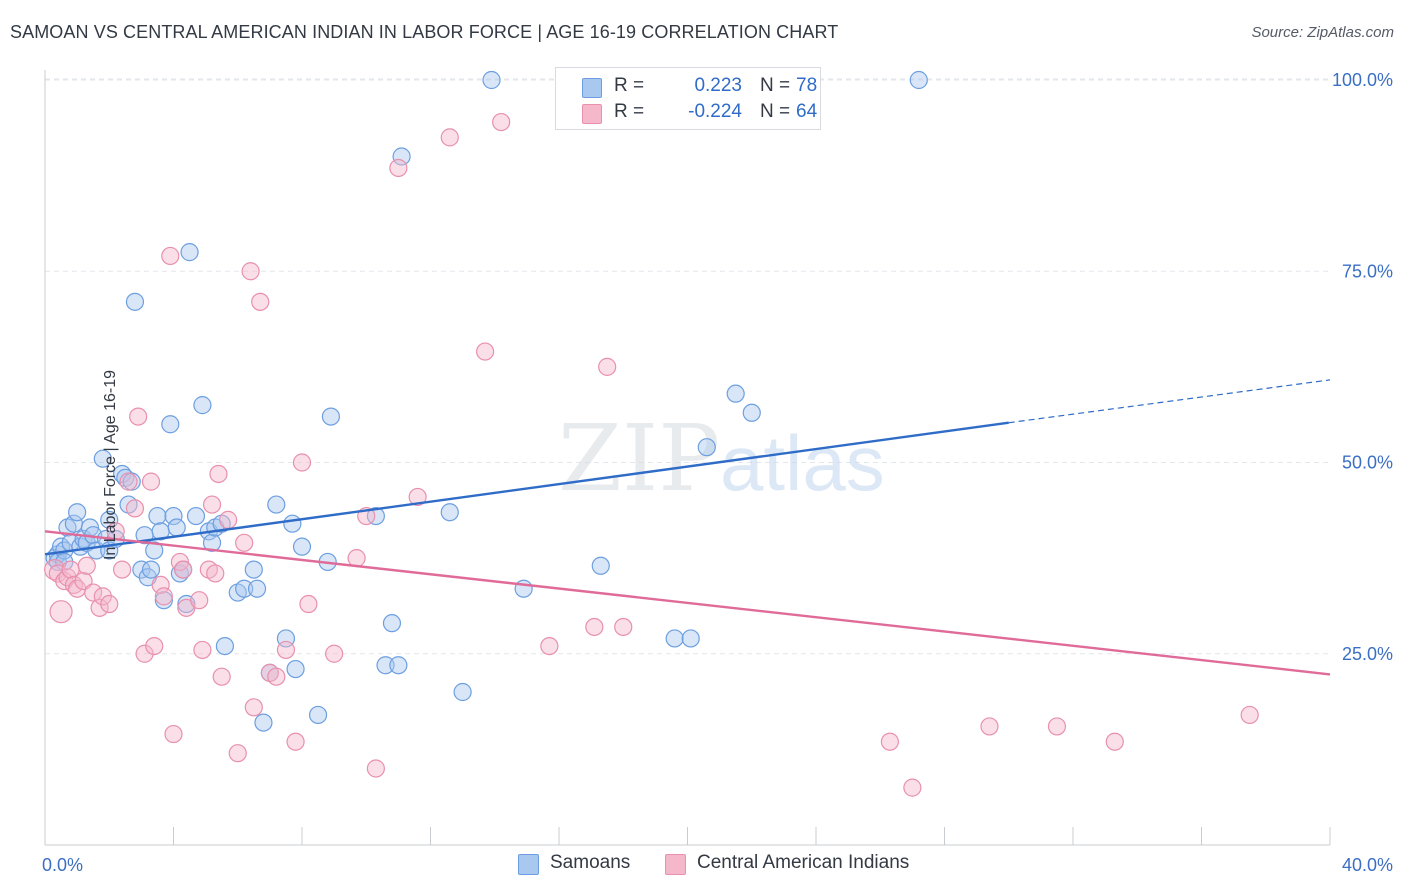  I want to click on r-value: -0.224, so click(715, 111).